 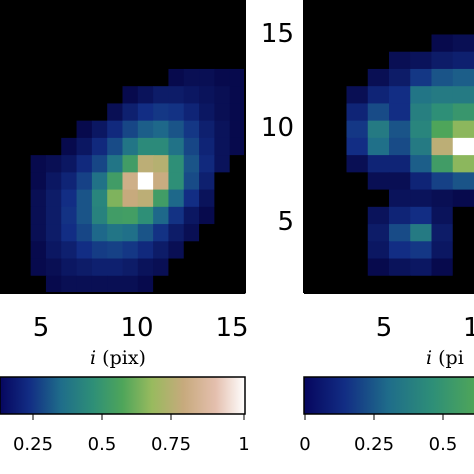 What do you see at coordinates (41, 328) in the screenshot?
I see `left-x-tick-5: 5` at bounding box center [41, 328].